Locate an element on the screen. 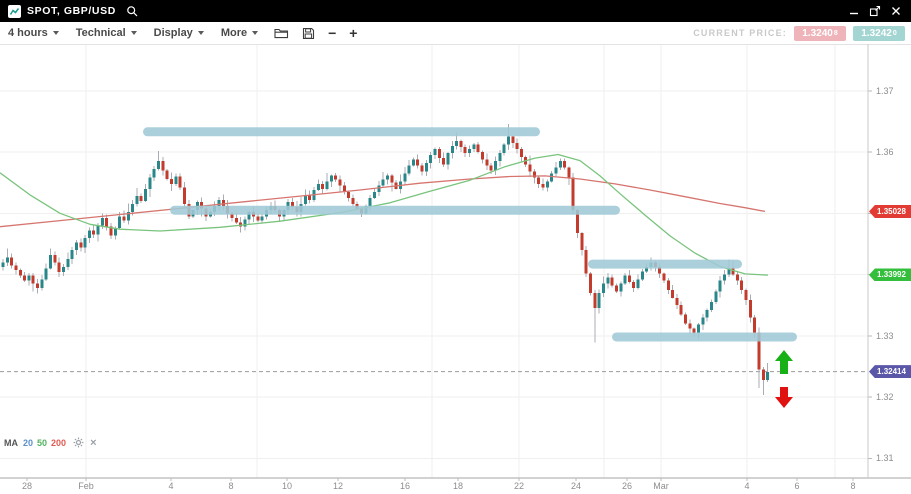 The height and width of the screenshot is (494, 911). x-axis-label-10: 10 is located at coordinates (287, 486).